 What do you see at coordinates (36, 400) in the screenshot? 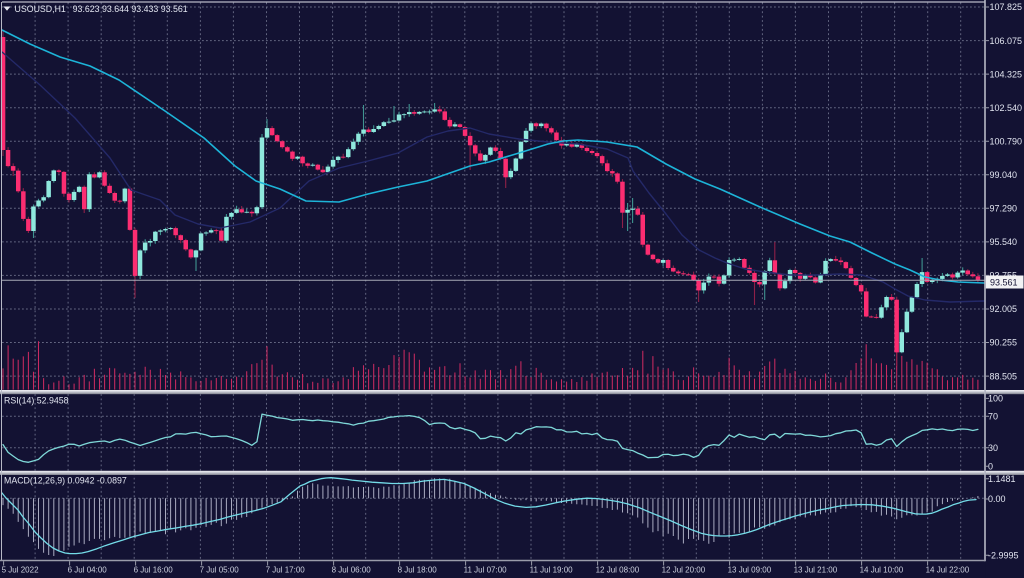
I see `svg-text: RSI(14) 52.9458` at bounding box center [36, 400].